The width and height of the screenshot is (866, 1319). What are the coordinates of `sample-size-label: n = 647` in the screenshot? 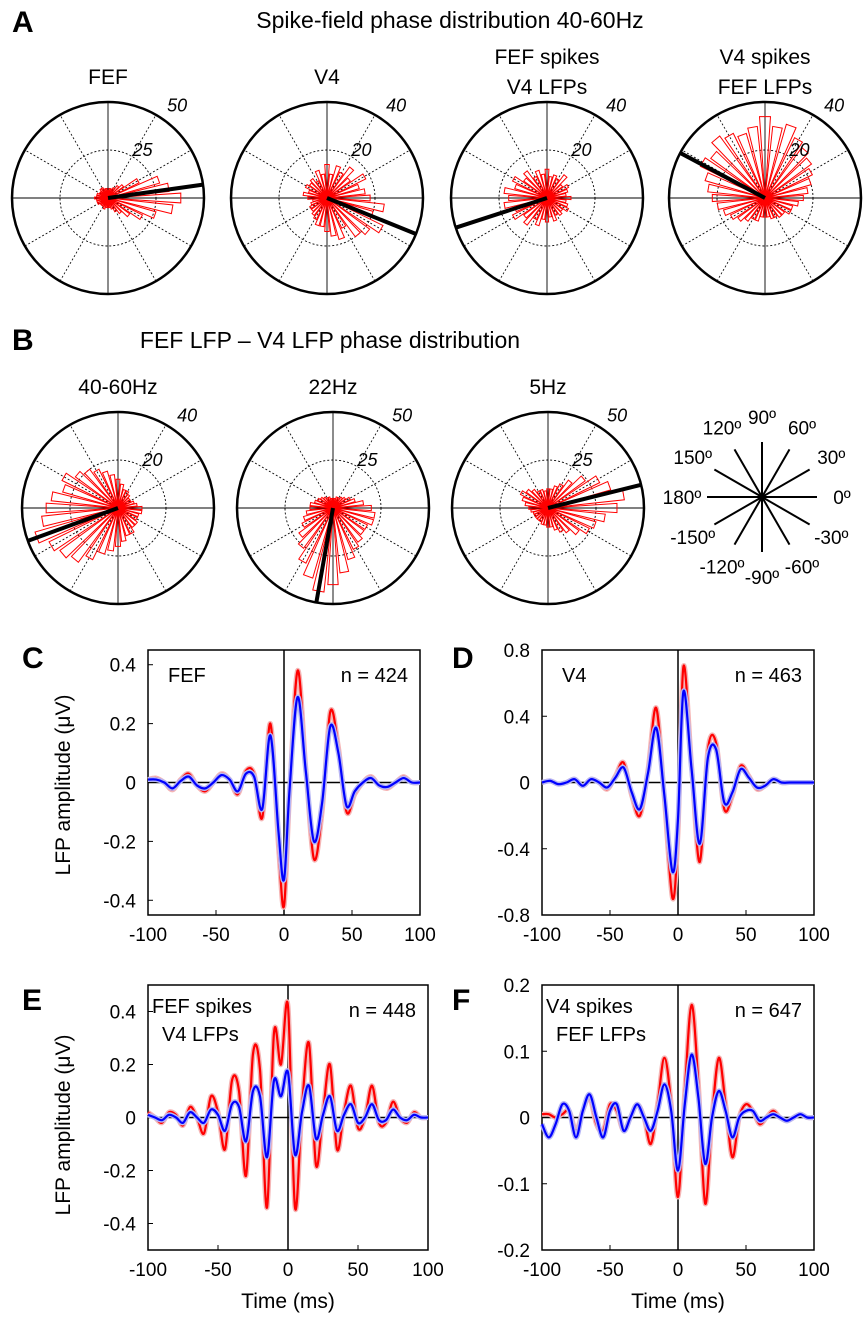 It's located at (768, 1011).